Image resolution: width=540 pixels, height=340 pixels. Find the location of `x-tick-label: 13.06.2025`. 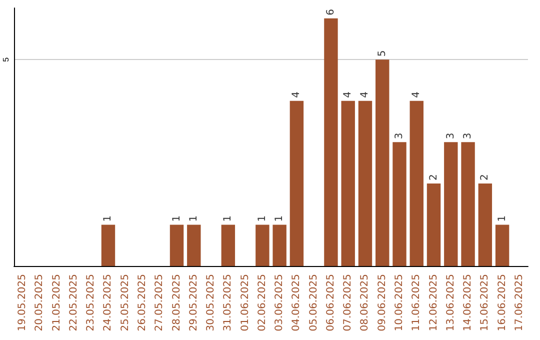

x-tick-label: 13.06.2025 is located at coordinates (450, 303).